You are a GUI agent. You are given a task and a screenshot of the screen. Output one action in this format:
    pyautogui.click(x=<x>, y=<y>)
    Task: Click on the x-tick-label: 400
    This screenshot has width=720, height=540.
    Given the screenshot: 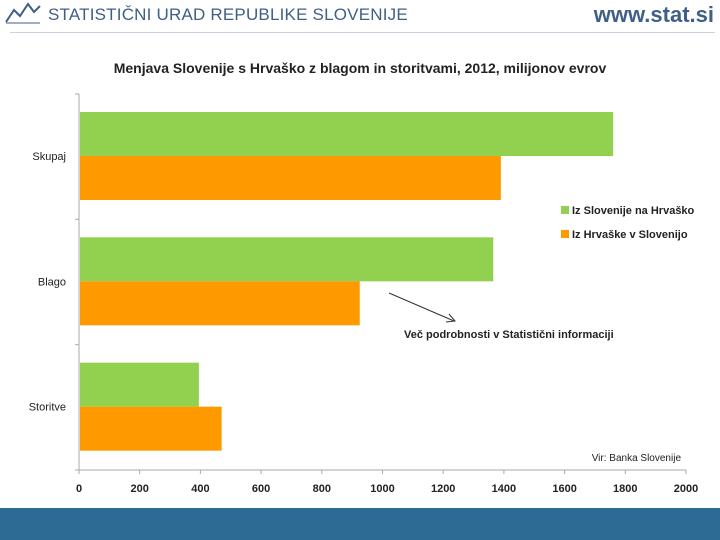 What is the action you would take?
    pyautogui.click(x=200, y=489)
    